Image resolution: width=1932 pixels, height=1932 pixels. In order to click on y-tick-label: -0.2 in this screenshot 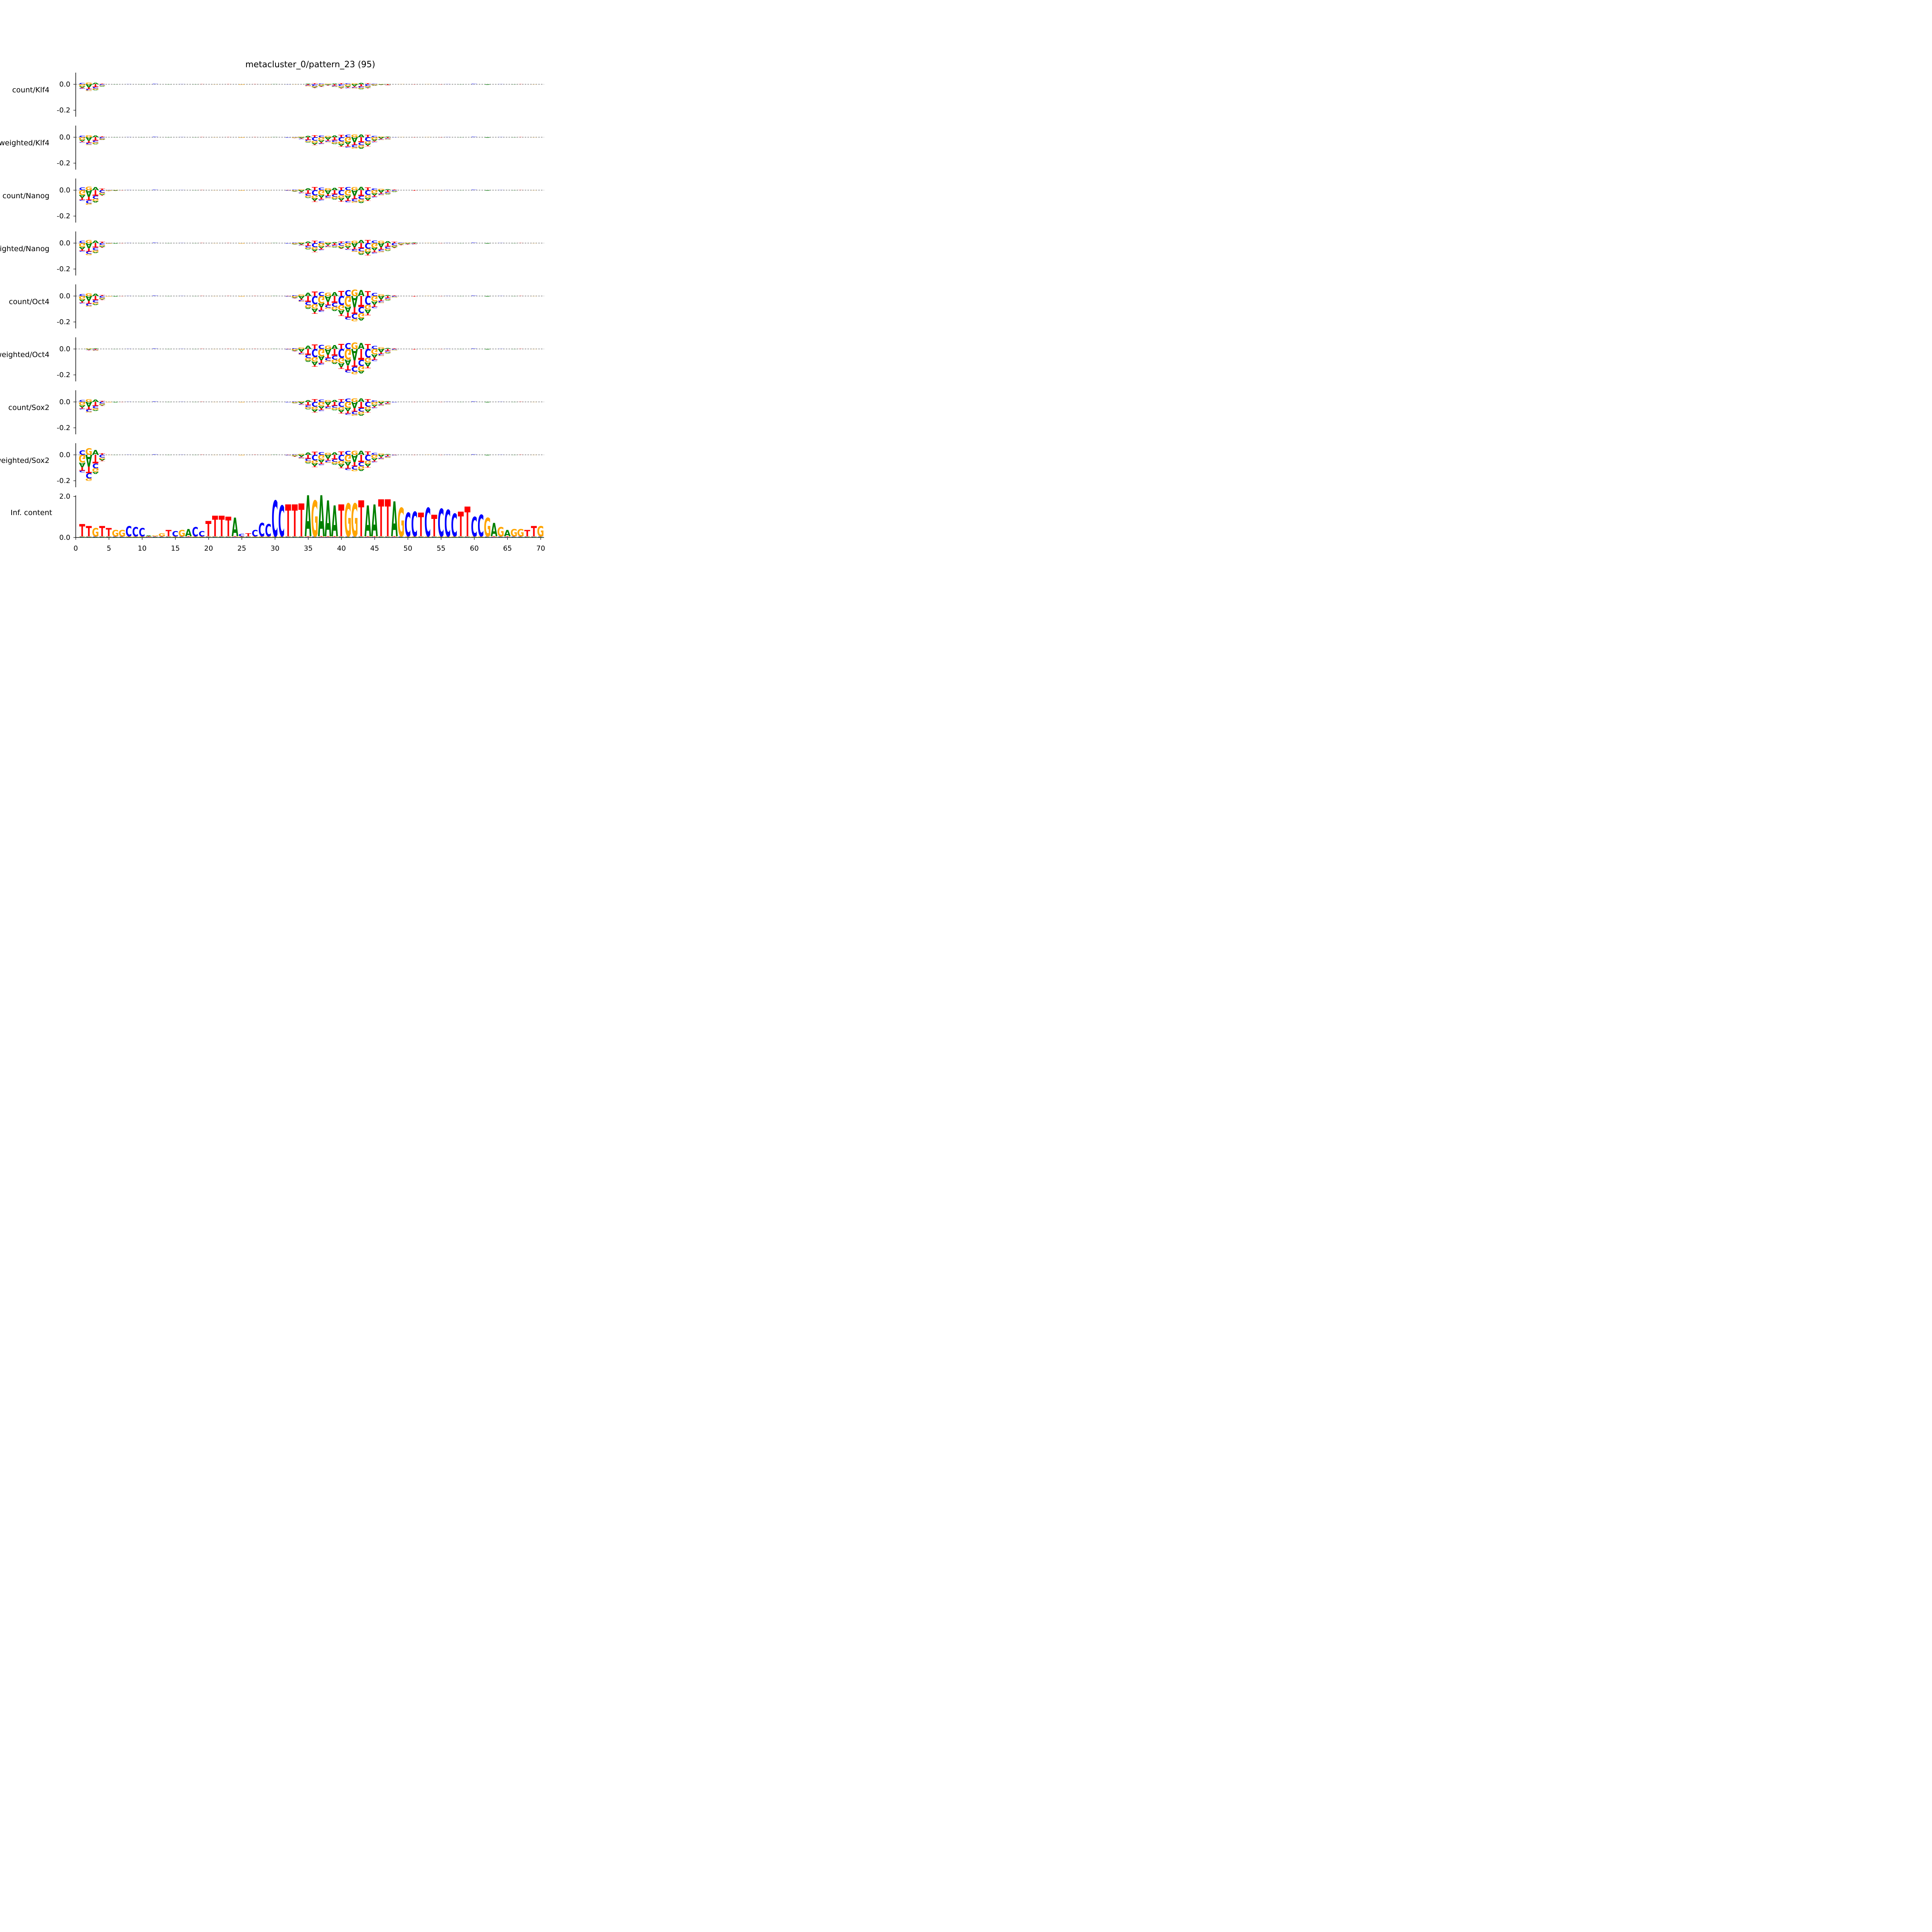, I will do `click(64, 216)`.